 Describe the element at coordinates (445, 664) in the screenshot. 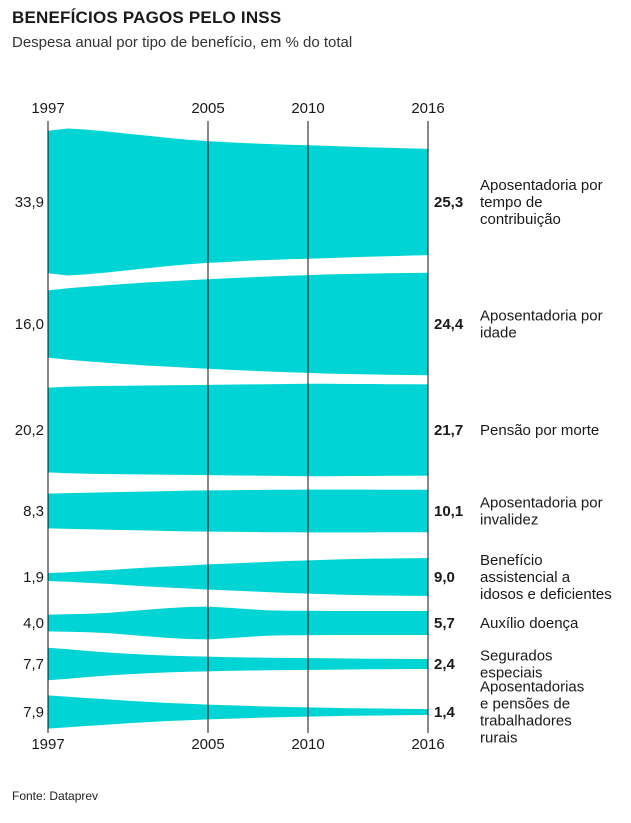

I see `end-value-7: 2,4` at that location.